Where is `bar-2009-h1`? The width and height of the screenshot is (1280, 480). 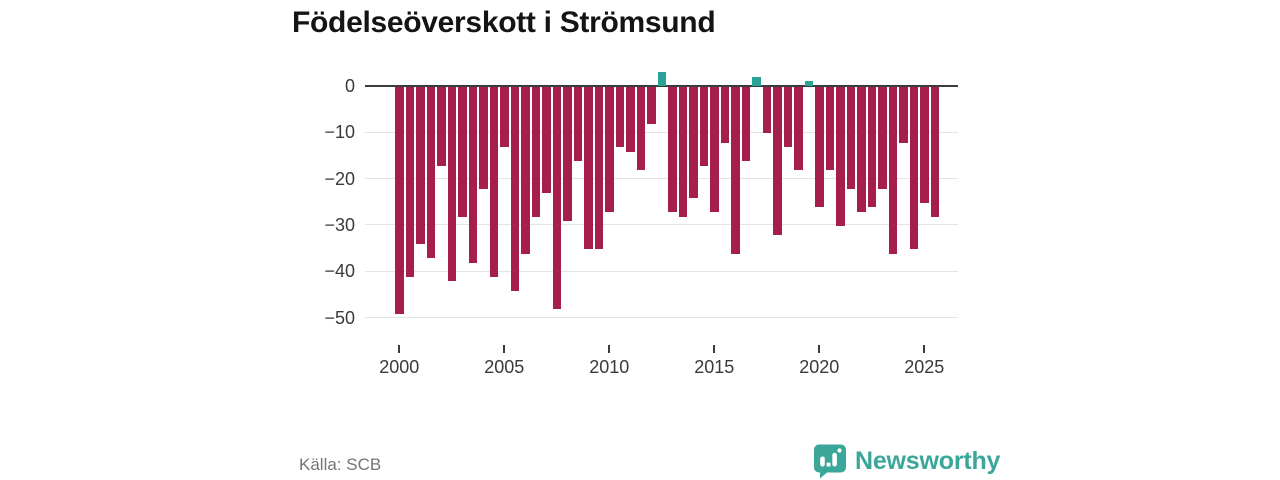 bar-2009-h1 is located at coordinates (588, 168).